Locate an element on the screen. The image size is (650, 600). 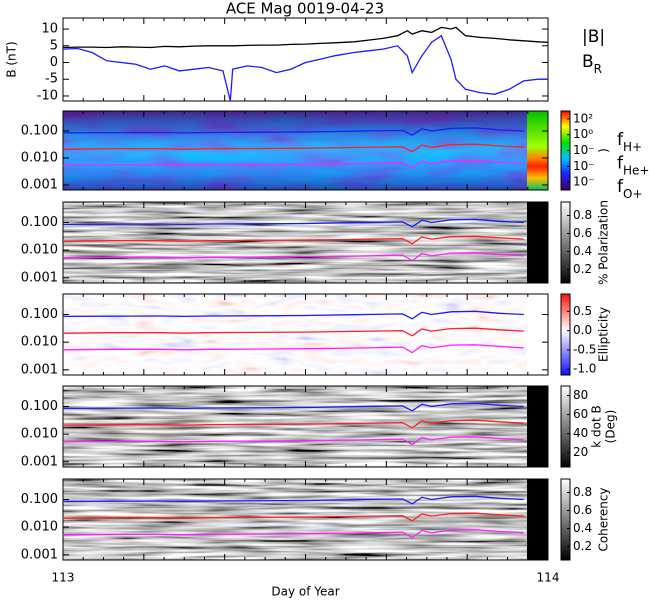
legend-label: fHe+ is located at coordinates (633, 166).